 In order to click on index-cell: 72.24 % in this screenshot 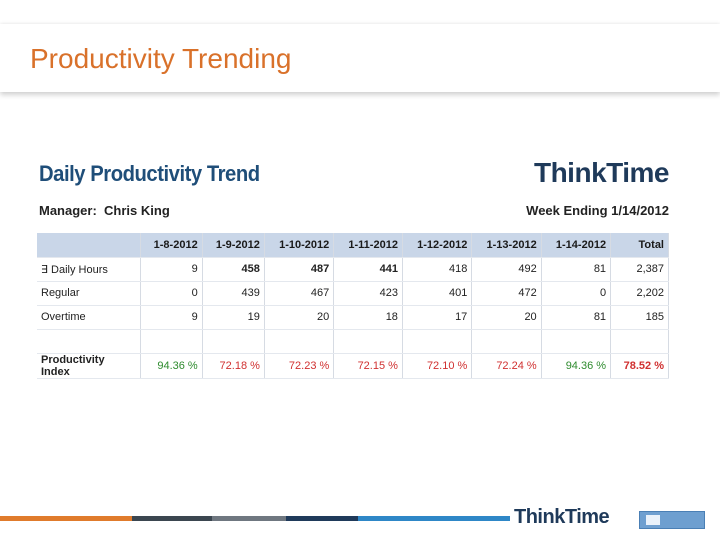, I will do `click(506, 366)`.